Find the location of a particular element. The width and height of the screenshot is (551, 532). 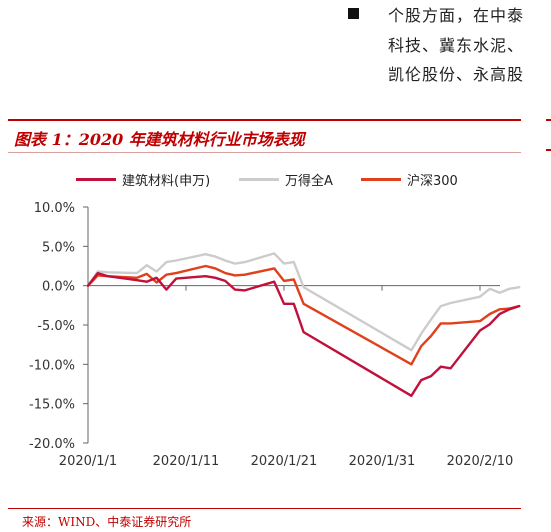

legend-label-series-1: 建筑材料(申万) is located at coordinates (166, 181).